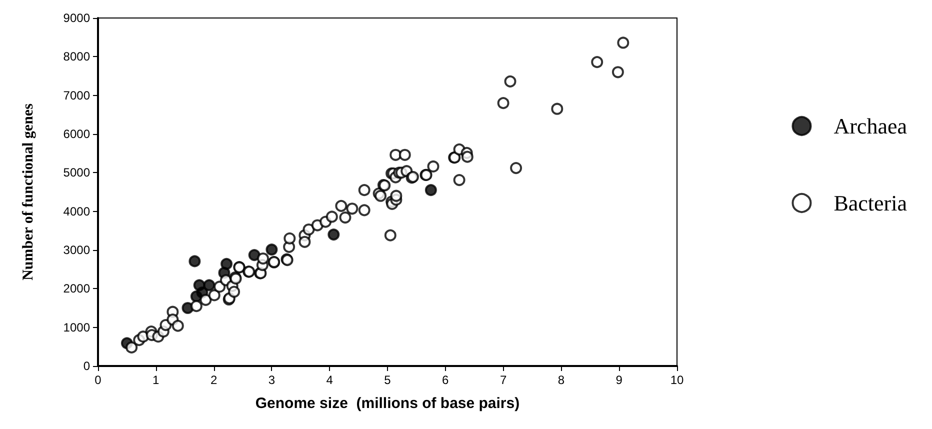 This screenshot has width=932, height=429. Describe the element at coordinates (272, 380) in the screenshot. I see `x-tick-label: 3` at that location.